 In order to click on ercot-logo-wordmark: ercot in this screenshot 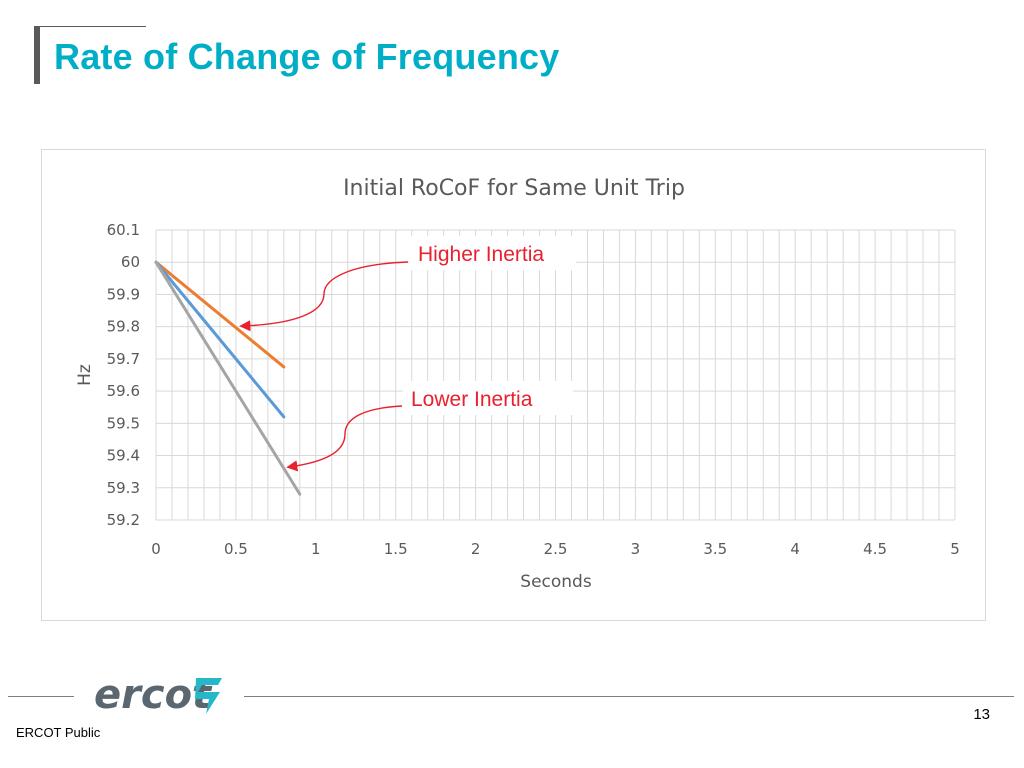, I will do `click(153, 695)`.